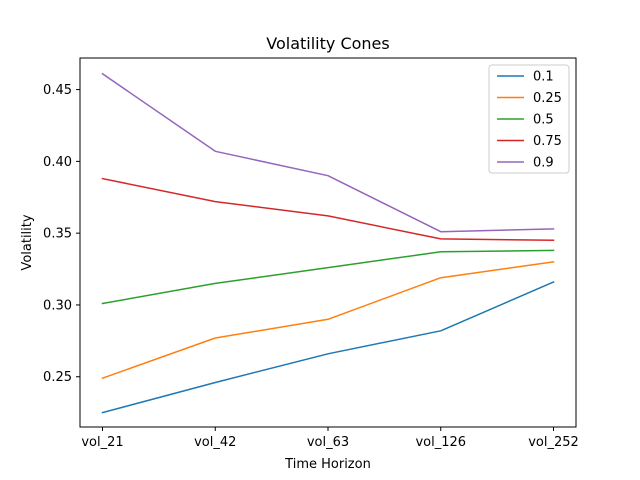 The height and width of the screenshot is (480, 640). Describe the element at coordinates (553, 442) in the screenshot. I see `x-tick-label: vol_252` at that location.